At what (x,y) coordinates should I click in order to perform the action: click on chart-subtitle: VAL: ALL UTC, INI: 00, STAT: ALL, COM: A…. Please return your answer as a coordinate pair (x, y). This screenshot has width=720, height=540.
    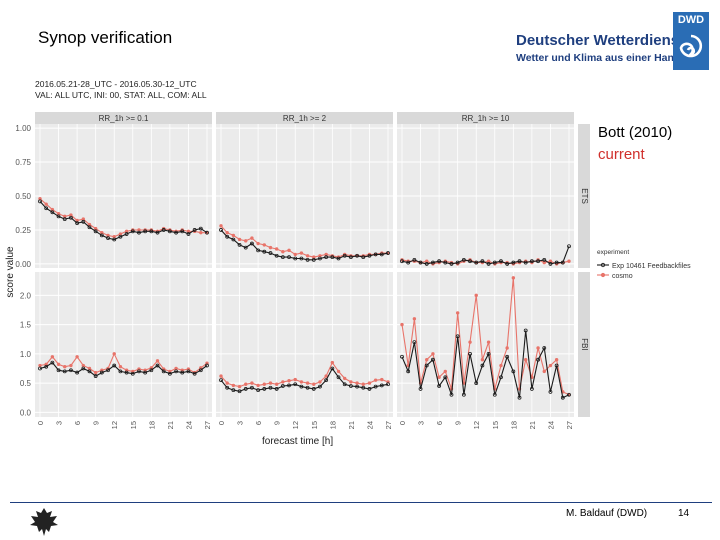
    Looking at the image, I should click on (121, 95).